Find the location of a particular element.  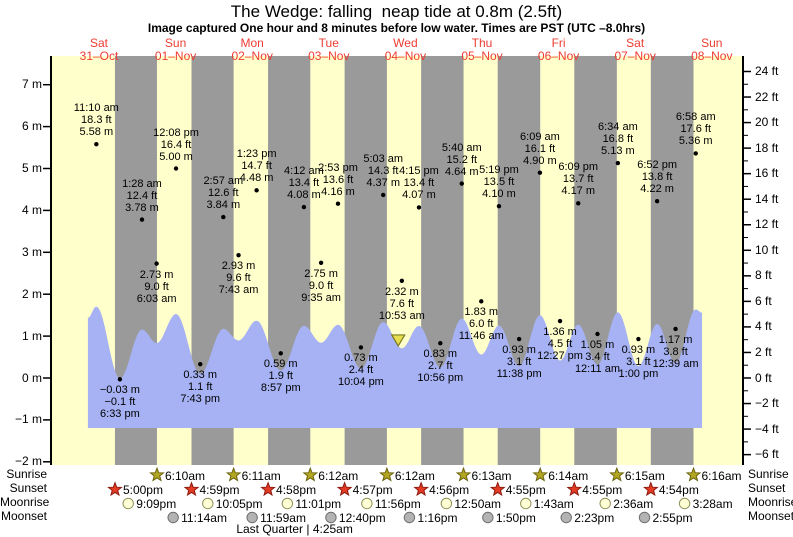

tide-annotation: 0.73 m 2.4 ft 10:04 pm is located at coordinates (360, 370).